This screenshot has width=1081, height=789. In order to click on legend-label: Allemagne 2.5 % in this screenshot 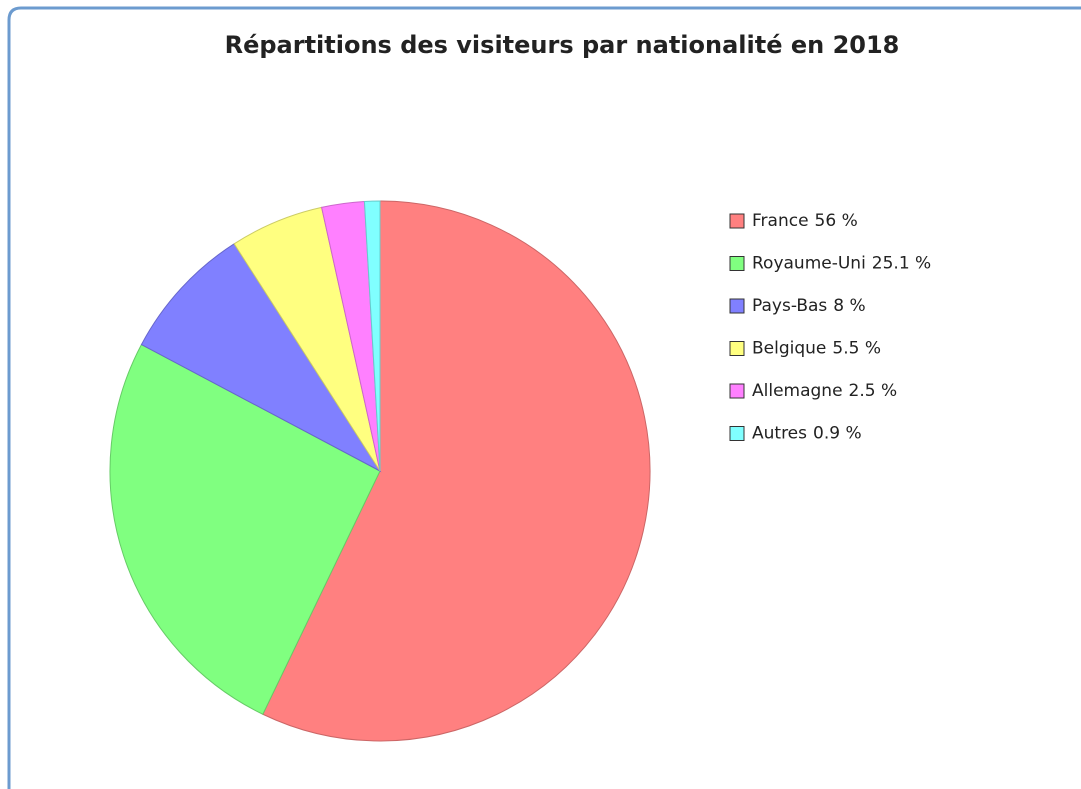, I will do `click(824, 391)`.